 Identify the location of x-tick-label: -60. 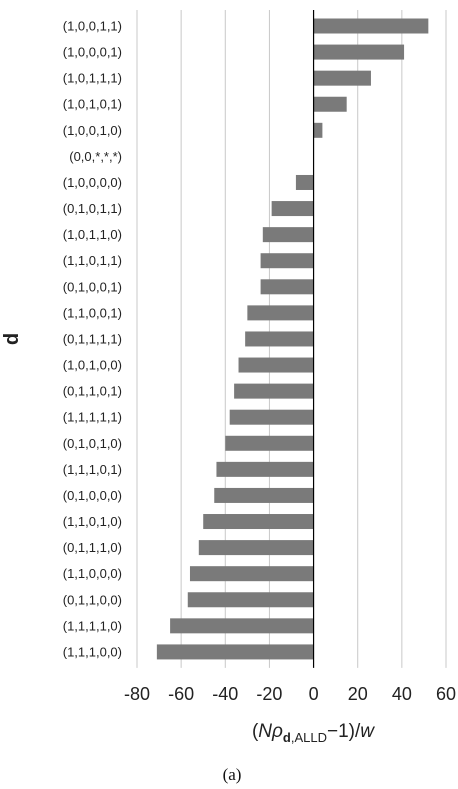
(181, 694).